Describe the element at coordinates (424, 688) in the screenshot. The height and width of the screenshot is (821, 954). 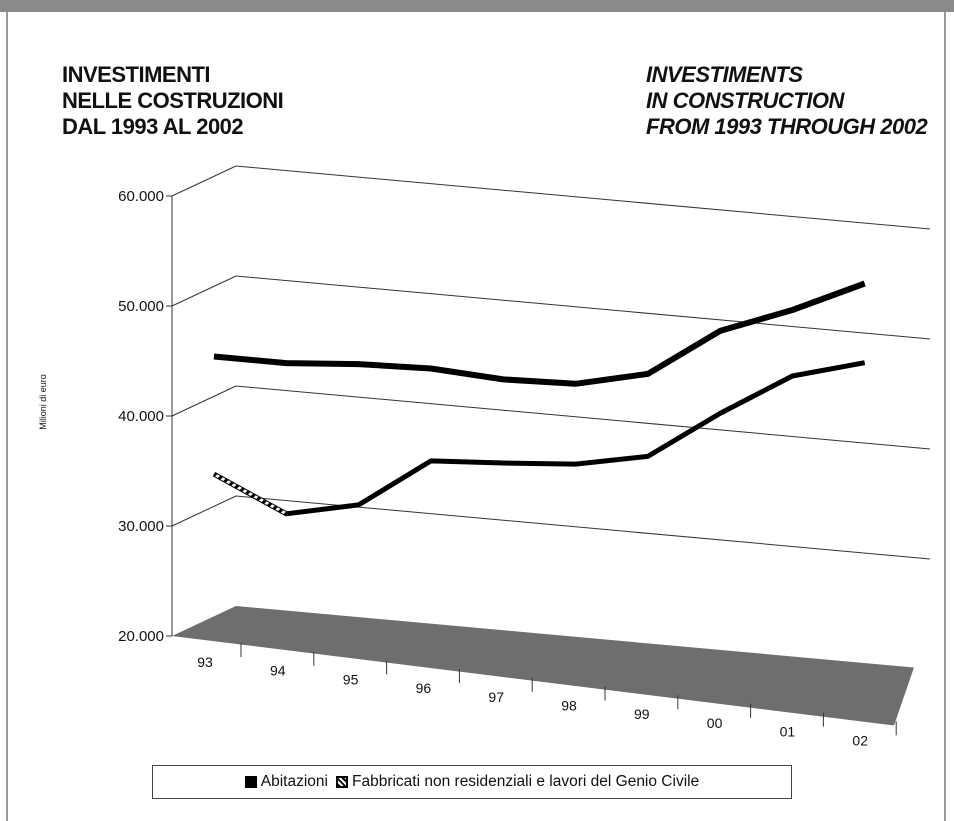
I see `x-tick-label: 96` at that location.